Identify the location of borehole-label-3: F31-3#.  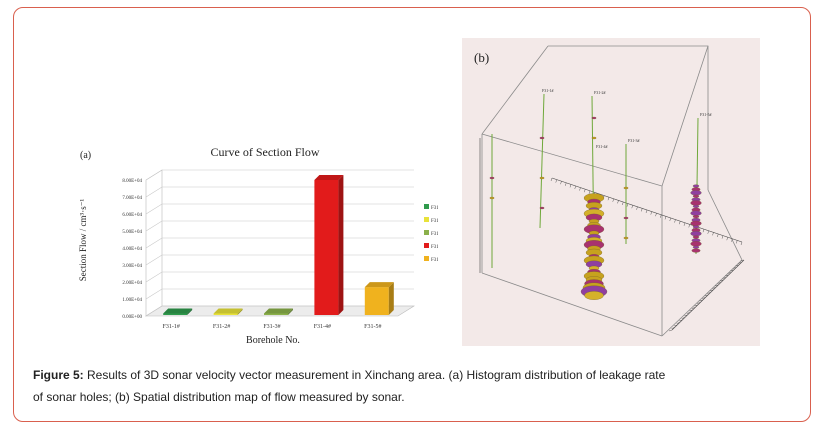
(634, 140).